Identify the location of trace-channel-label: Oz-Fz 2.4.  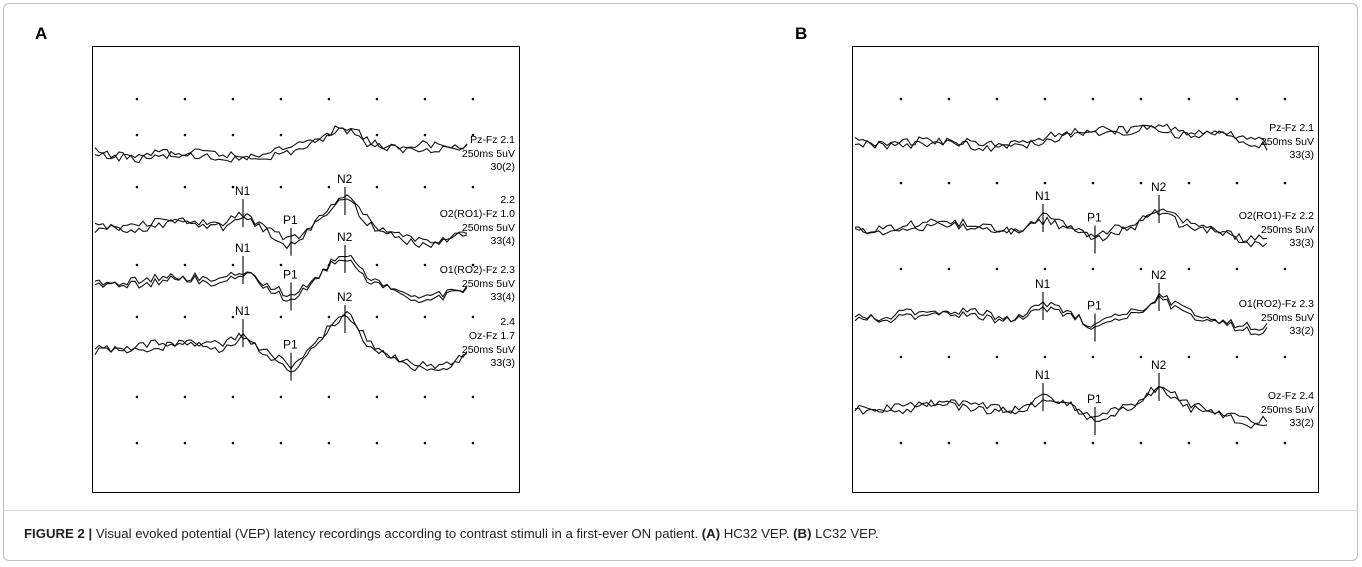
(1291, 396).